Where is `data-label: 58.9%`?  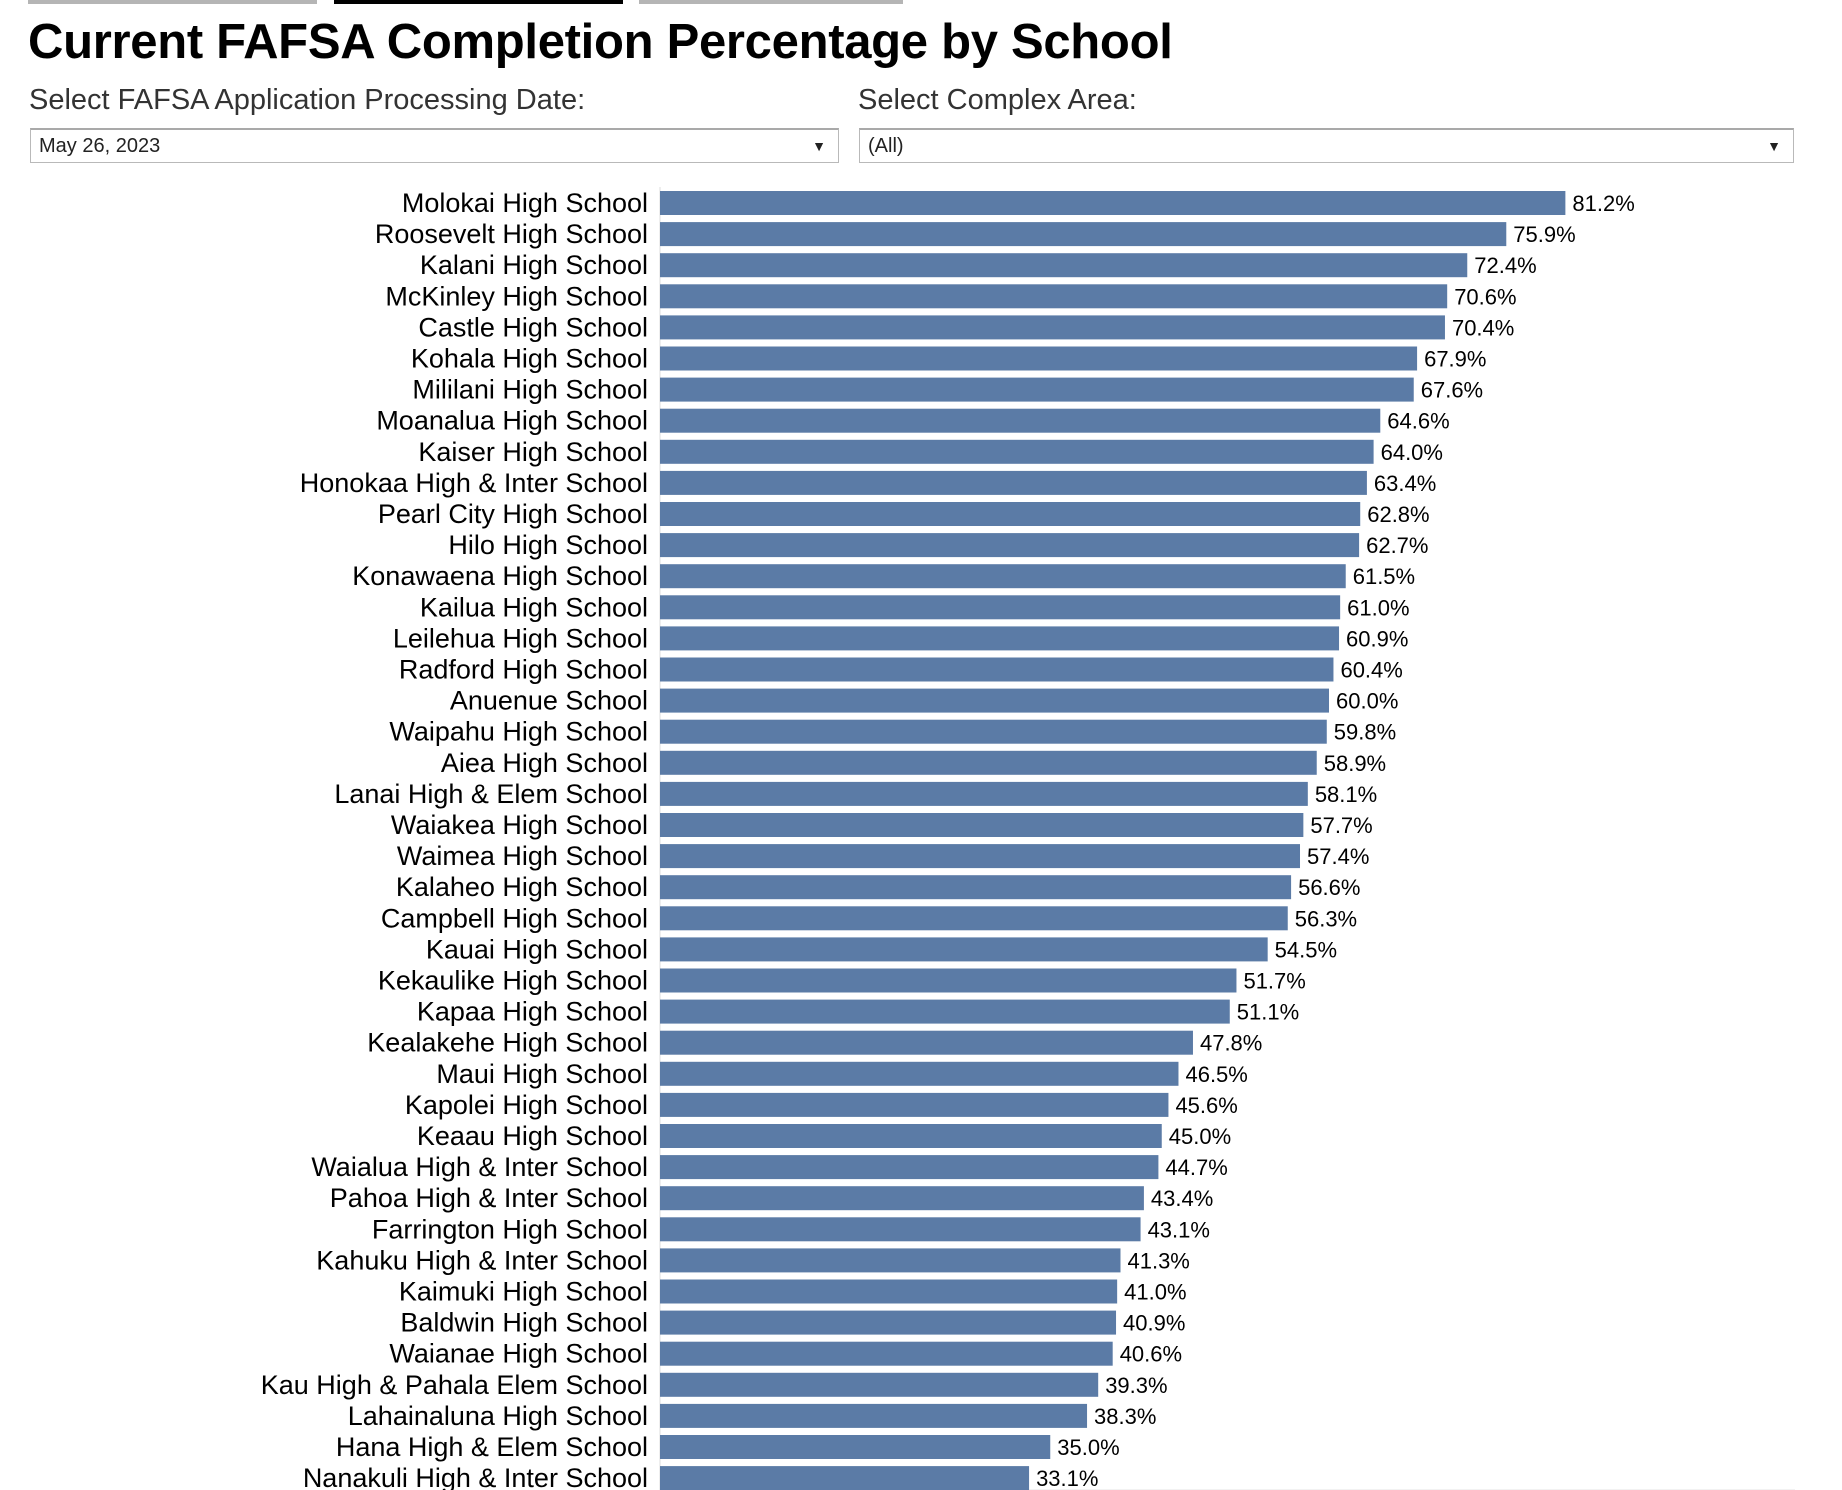 data-label: 58.9% is located at coordinates (1355, 763).